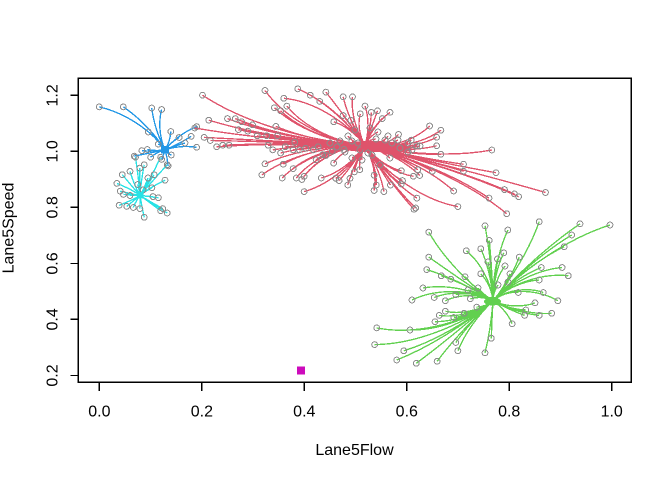  Describe the element at coordinates (53, 95) in the screenshot. I see `svg-text: 1.2` at that location.